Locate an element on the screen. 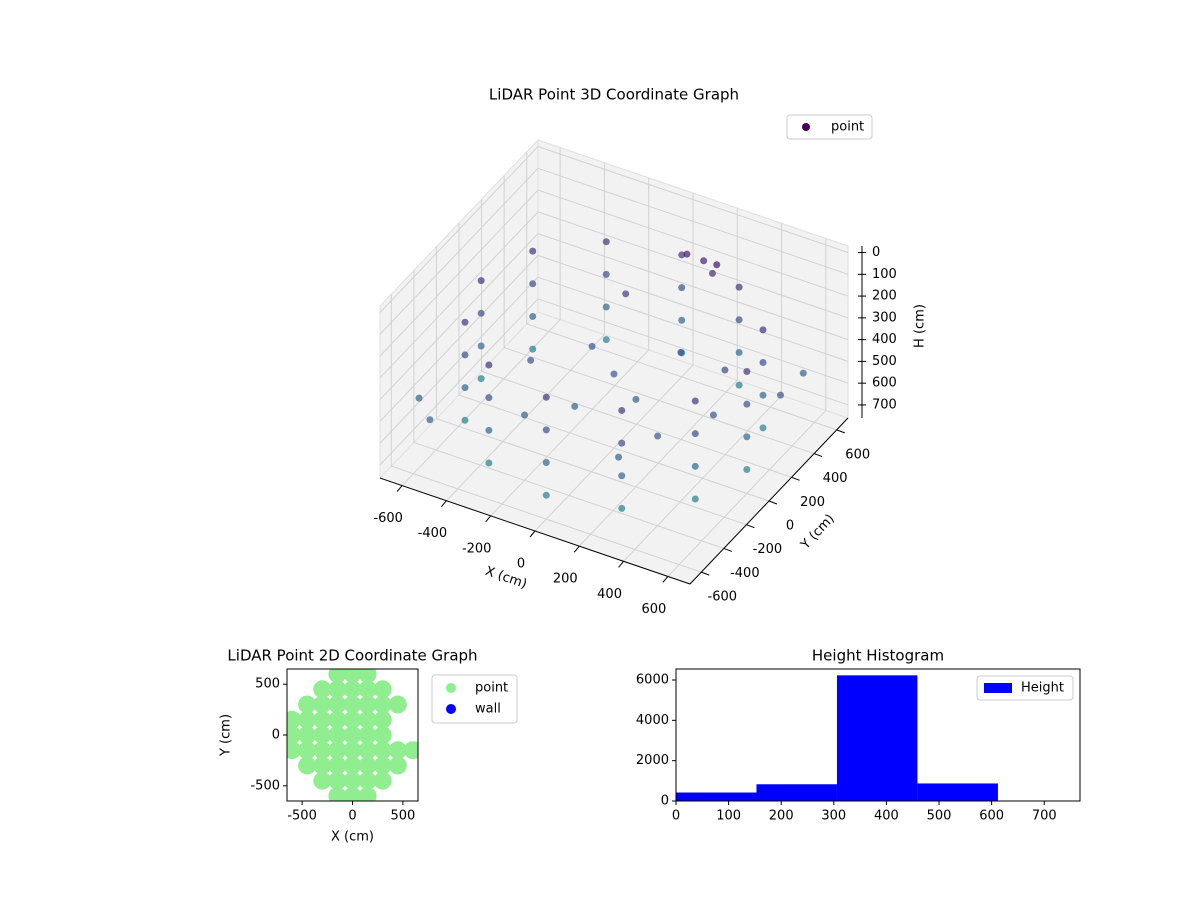 This screenshot has height=904, width=1200. x-tick-label: 700 is located at coordinates (1044, 816).